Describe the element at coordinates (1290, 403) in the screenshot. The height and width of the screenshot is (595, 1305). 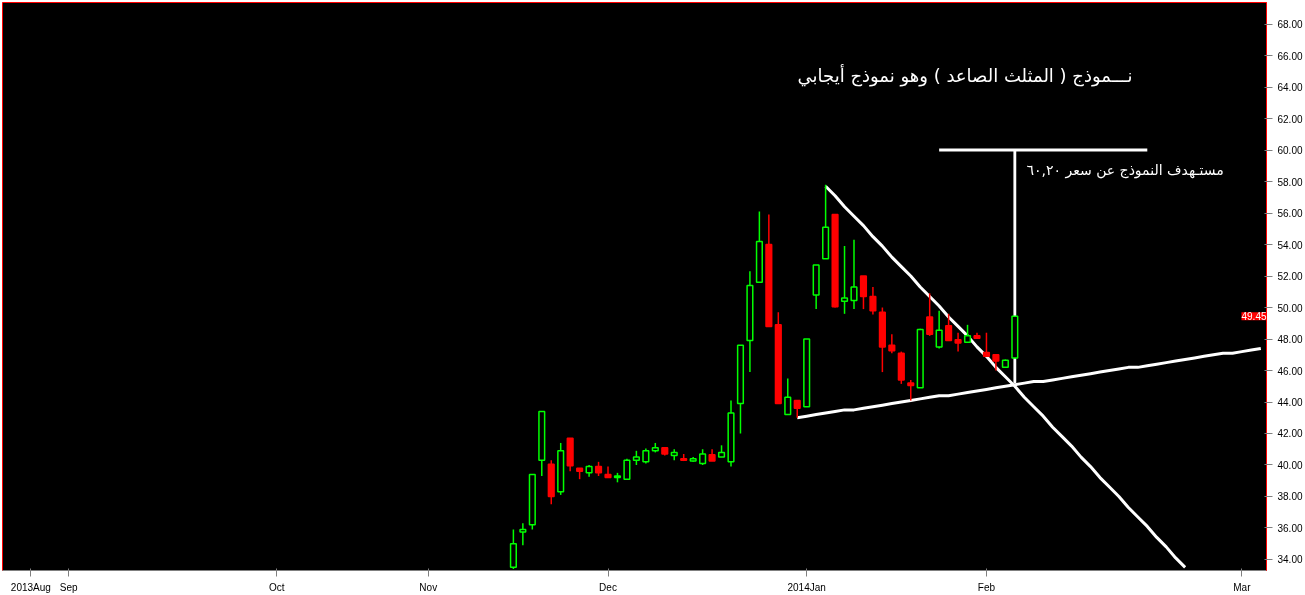
I see `y-tick-label: 44.00` at that location.